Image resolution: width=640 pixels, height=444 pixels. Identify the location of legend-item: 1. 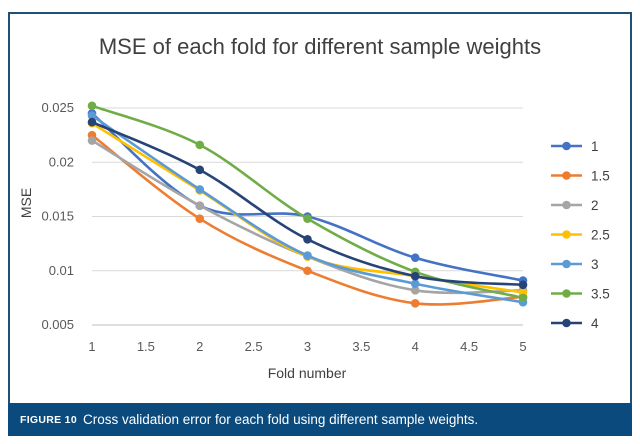
(575, 146).